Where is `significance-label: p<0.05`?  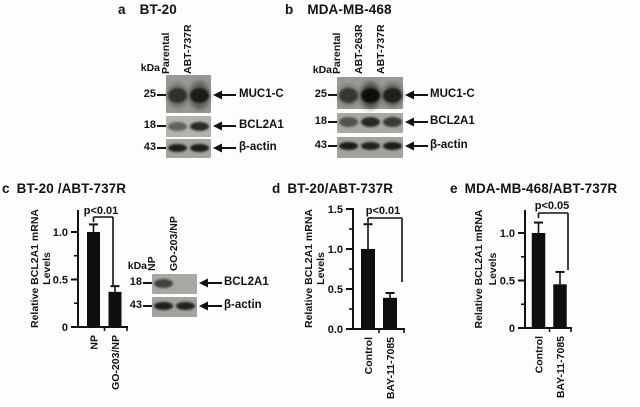
significance-label: p<0.05 is located at coordinates (552, 206).